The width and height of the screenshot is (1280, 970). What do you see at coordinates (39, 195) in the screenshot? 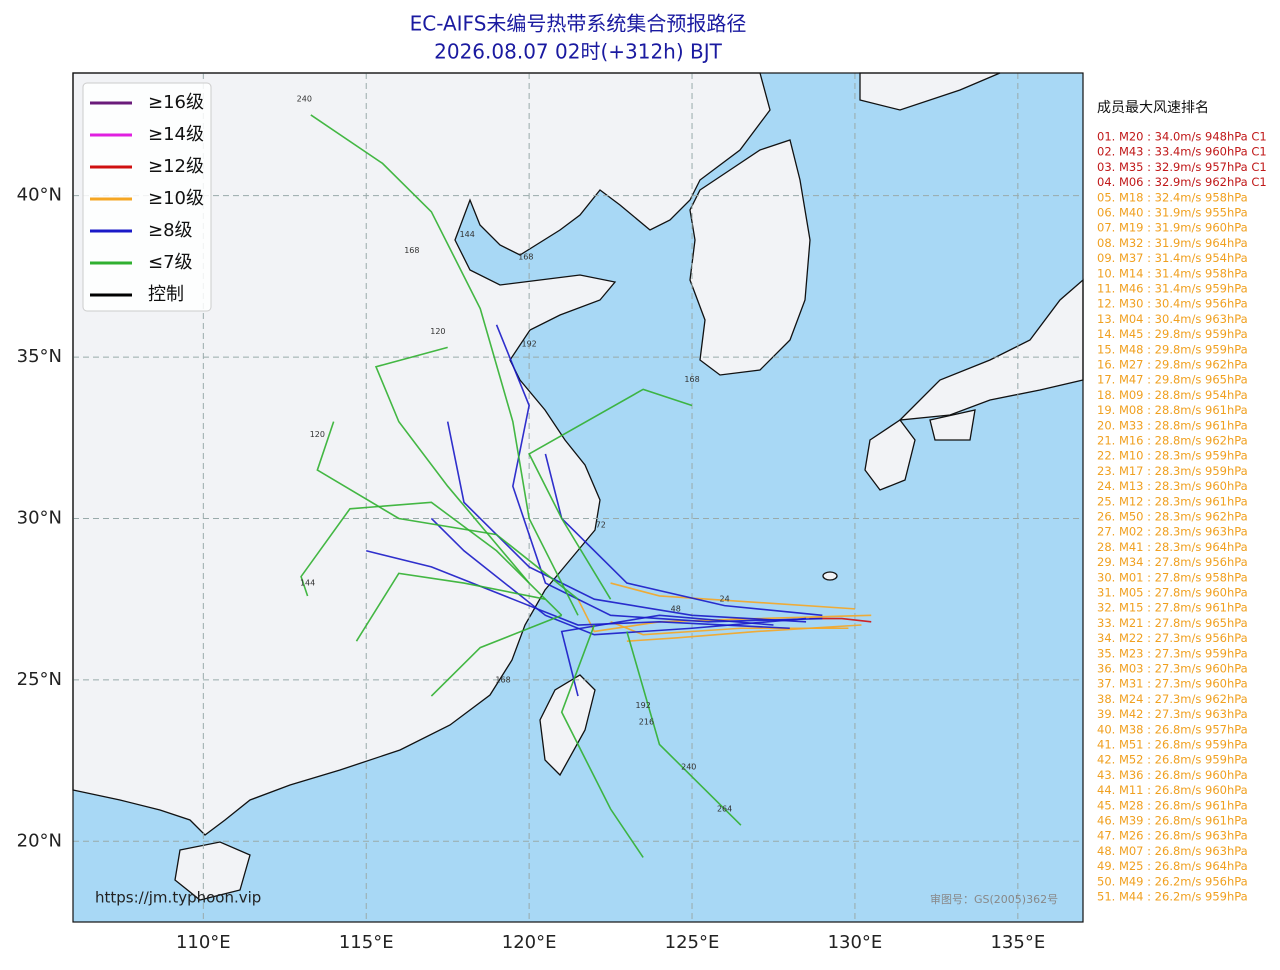
I see `y-tick-label: 40°N` at bounding box center [39, 195].